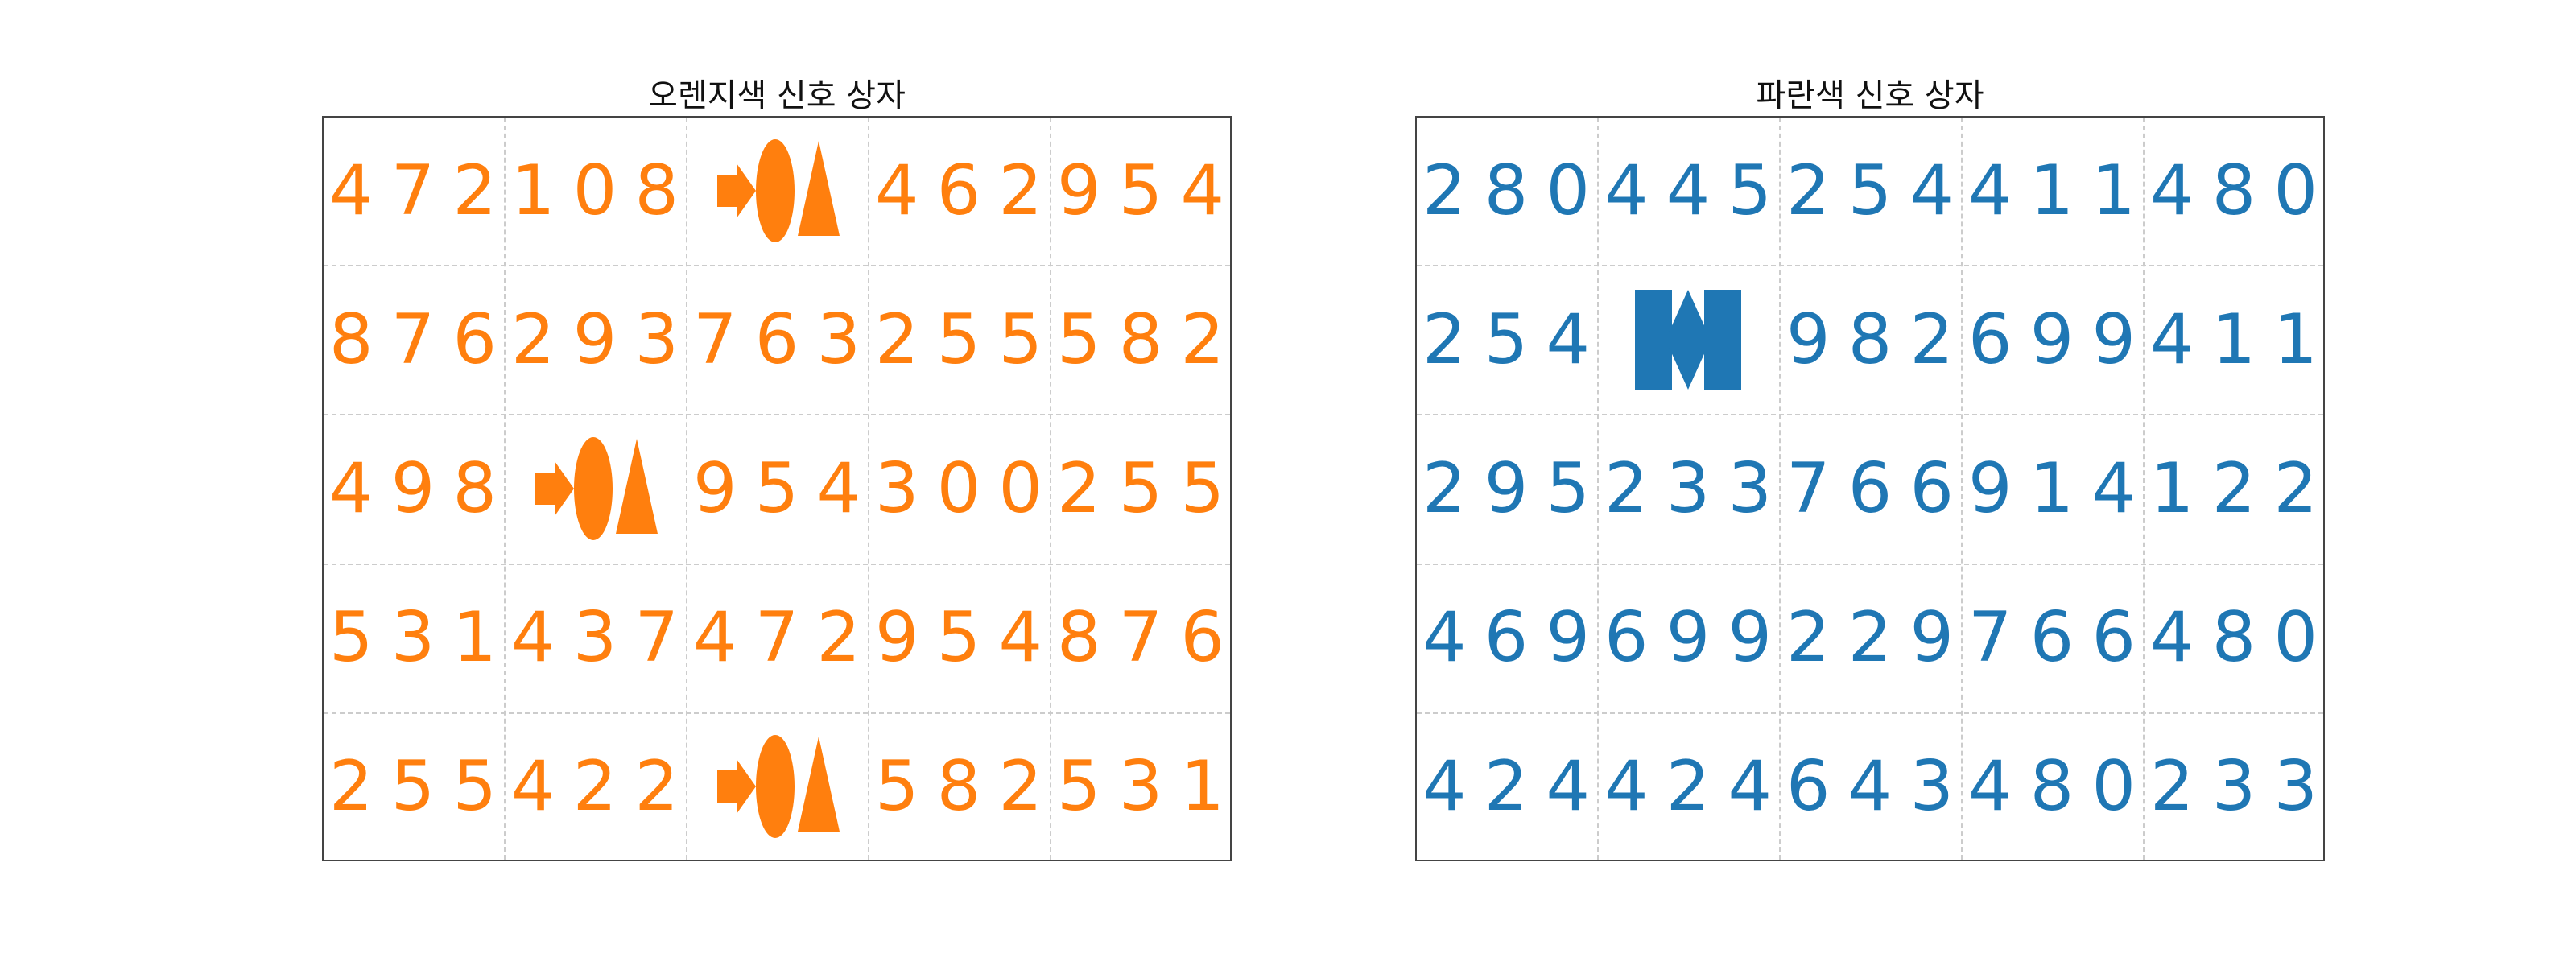 The image size is (2576, 966). Describe the element at coordinates (1515, 190) in the screenshot. I see `cell-number: 280` at that location.